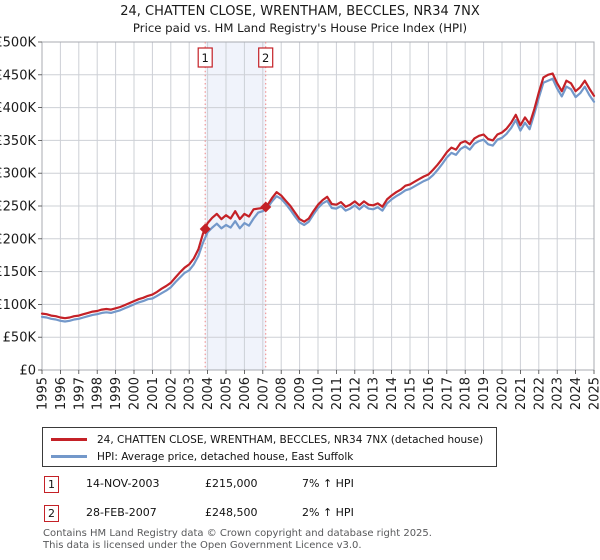 Image resolution: width=600 pixels, height=560 pixels. Describe the element at coordinates (153, 393) in the screenshot. I see `svg-text: 2001` at that location.